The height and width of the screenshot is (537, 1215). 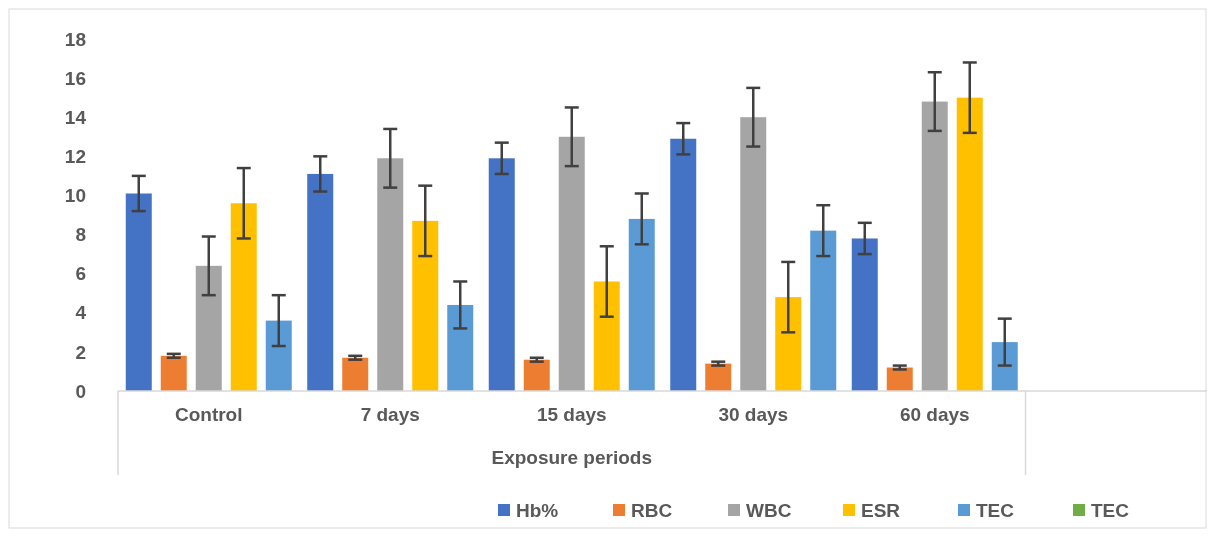 What do you see at coordinates (80, 274) in the screenshot?
I see `y-tick-label: 6` at bounding box center [80, 274].